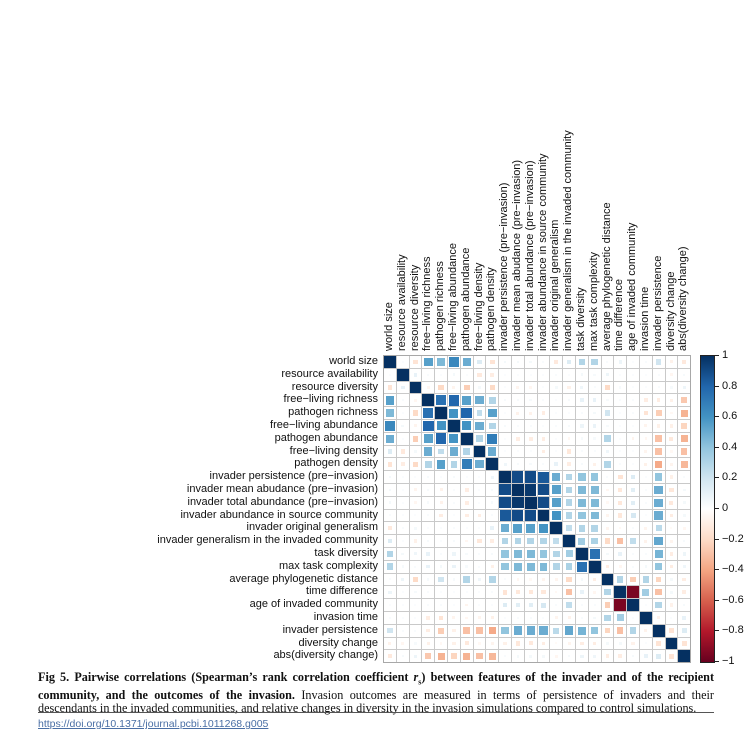  Describe the element at coordinates (333, 412) in the screenshot. I see `row-label: pathogen richness` at that location.